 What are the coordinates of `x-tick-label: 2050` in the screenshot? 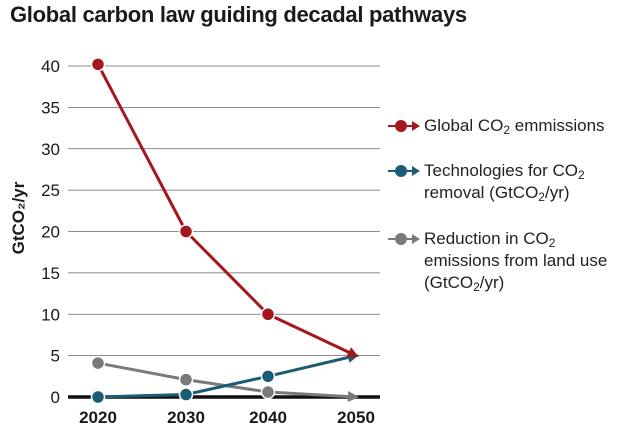 It's located at (356, 417).